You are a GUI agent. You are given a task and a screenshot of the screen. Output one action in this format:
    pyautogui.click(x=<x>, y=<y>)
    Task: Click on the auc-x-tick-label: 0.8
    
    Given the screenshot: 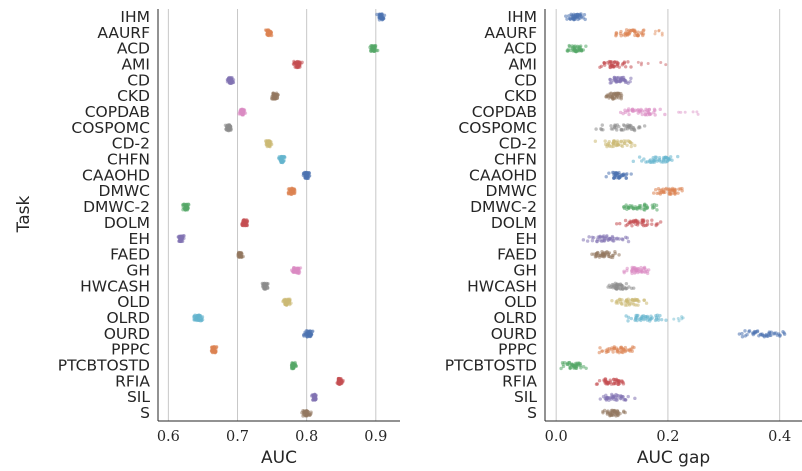 What is the action you would take?
    pyautogui.click(x=306, y=437)
    